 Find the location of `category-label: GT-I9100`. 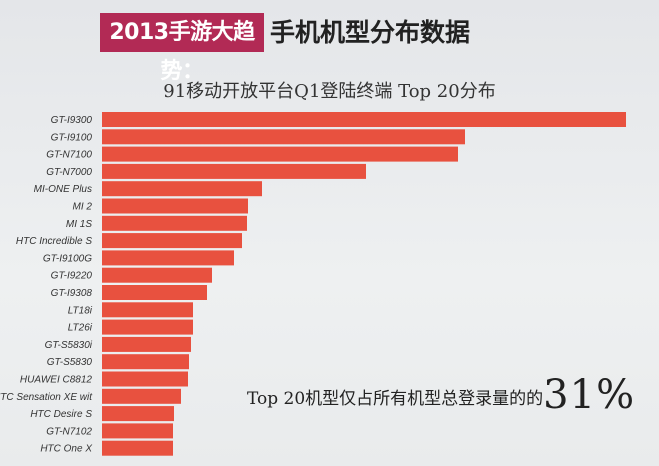

category-label: GT-I9100 is located at coordinates (72, 137).